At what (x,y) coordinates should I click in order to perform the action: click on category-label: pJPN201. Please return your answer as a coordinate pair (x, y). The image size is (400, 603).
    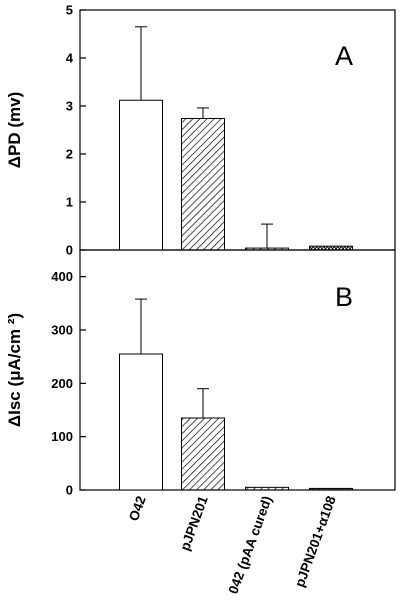
    Looking at the image, I should click on (194, 522).